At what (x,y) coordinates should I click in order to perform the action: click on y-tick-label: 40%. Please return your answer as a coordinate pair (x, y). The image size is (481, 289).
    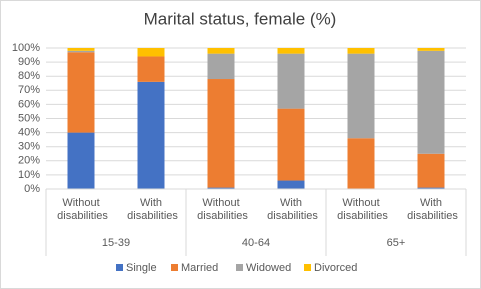
    Looking at the image, I should click on (29, 133).